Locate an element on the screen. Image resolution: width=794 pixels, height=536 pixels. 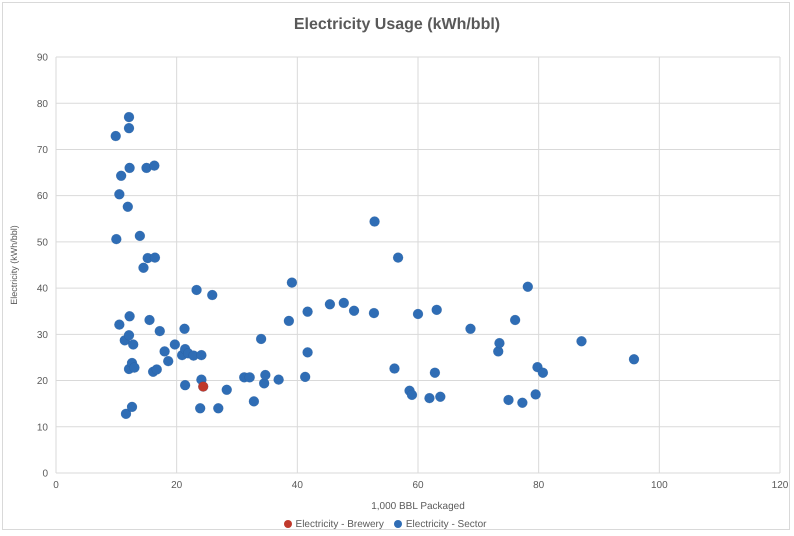
x-tick-label: 0 is located at coordinates (56, 486).